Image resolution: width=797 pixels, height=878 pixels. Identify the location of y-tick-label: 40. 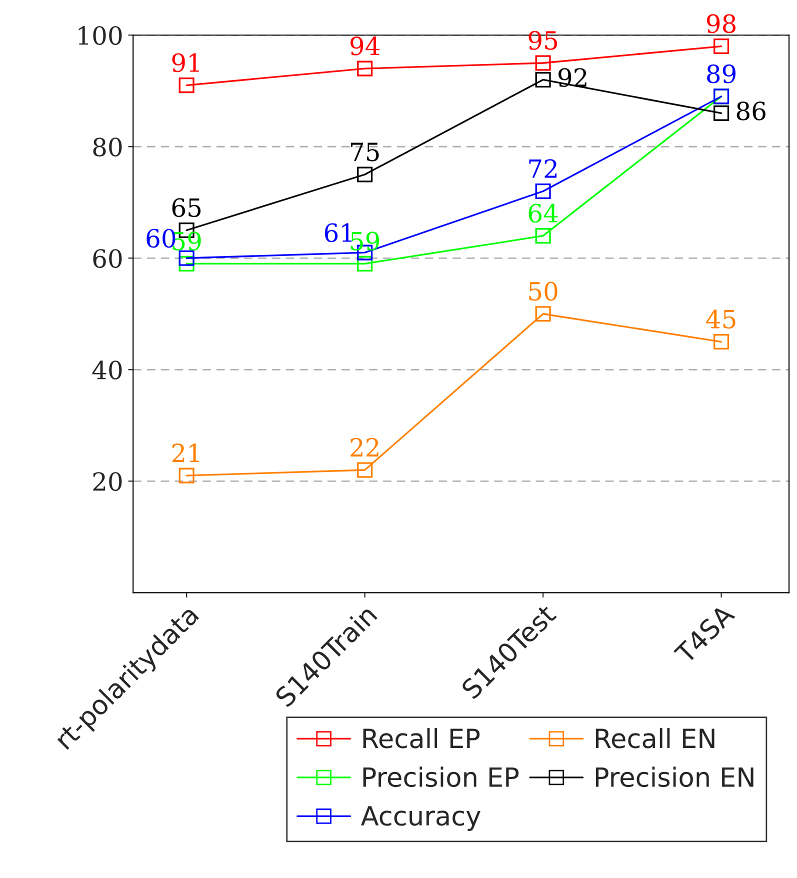
(107, 370).